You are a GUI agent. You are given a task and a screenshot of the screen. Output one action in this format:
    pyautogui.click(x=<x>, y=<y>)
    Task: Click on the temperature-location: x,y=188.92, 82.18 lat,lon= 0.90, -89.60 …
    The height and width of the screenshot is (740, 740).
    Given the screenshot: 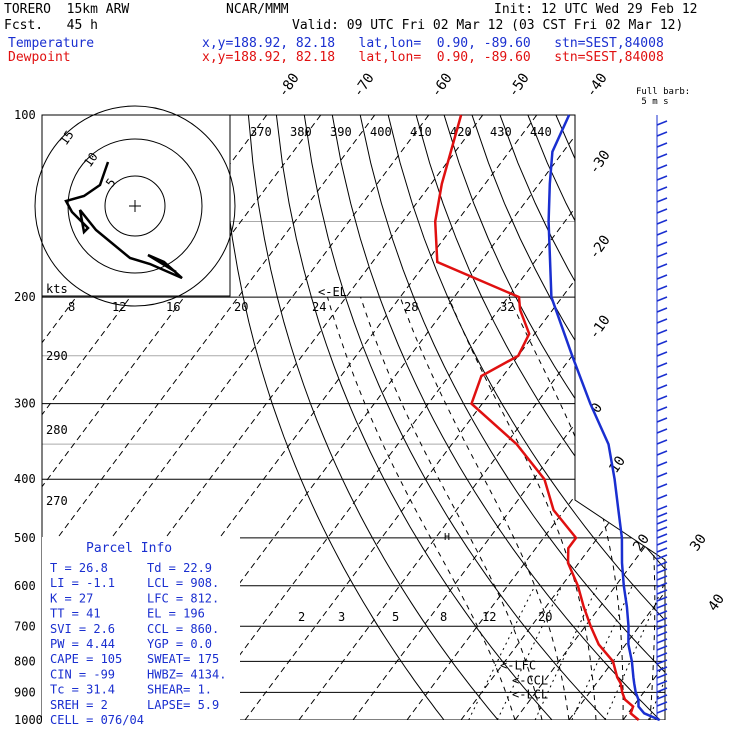 What is the action you would take?
    pyautogui.click(x=433, y=43)
    